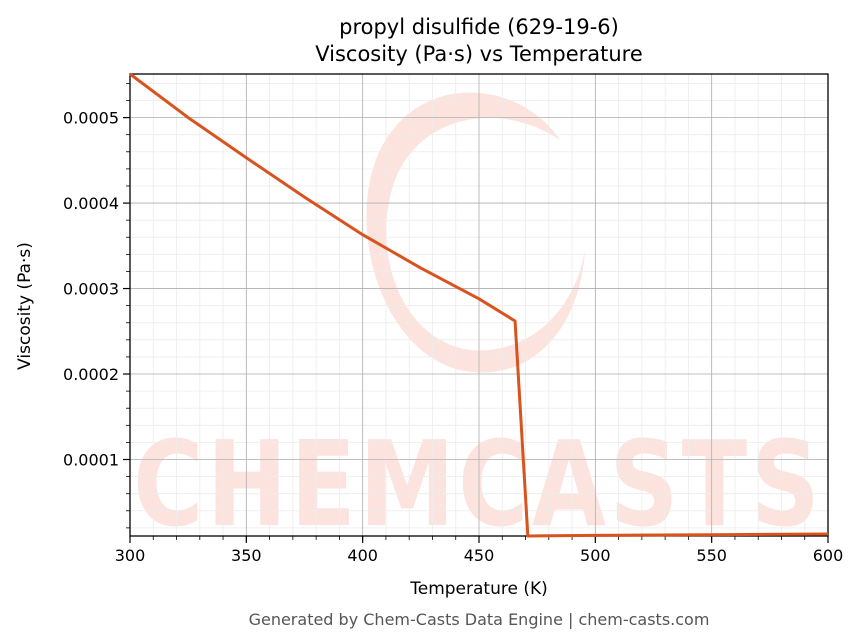 The image size is (863, 644). What do you see at coordinates (478, 589) in the screenshot?
I see `x-axis-label: Temperature (K)` at bounding box center [478, 589].